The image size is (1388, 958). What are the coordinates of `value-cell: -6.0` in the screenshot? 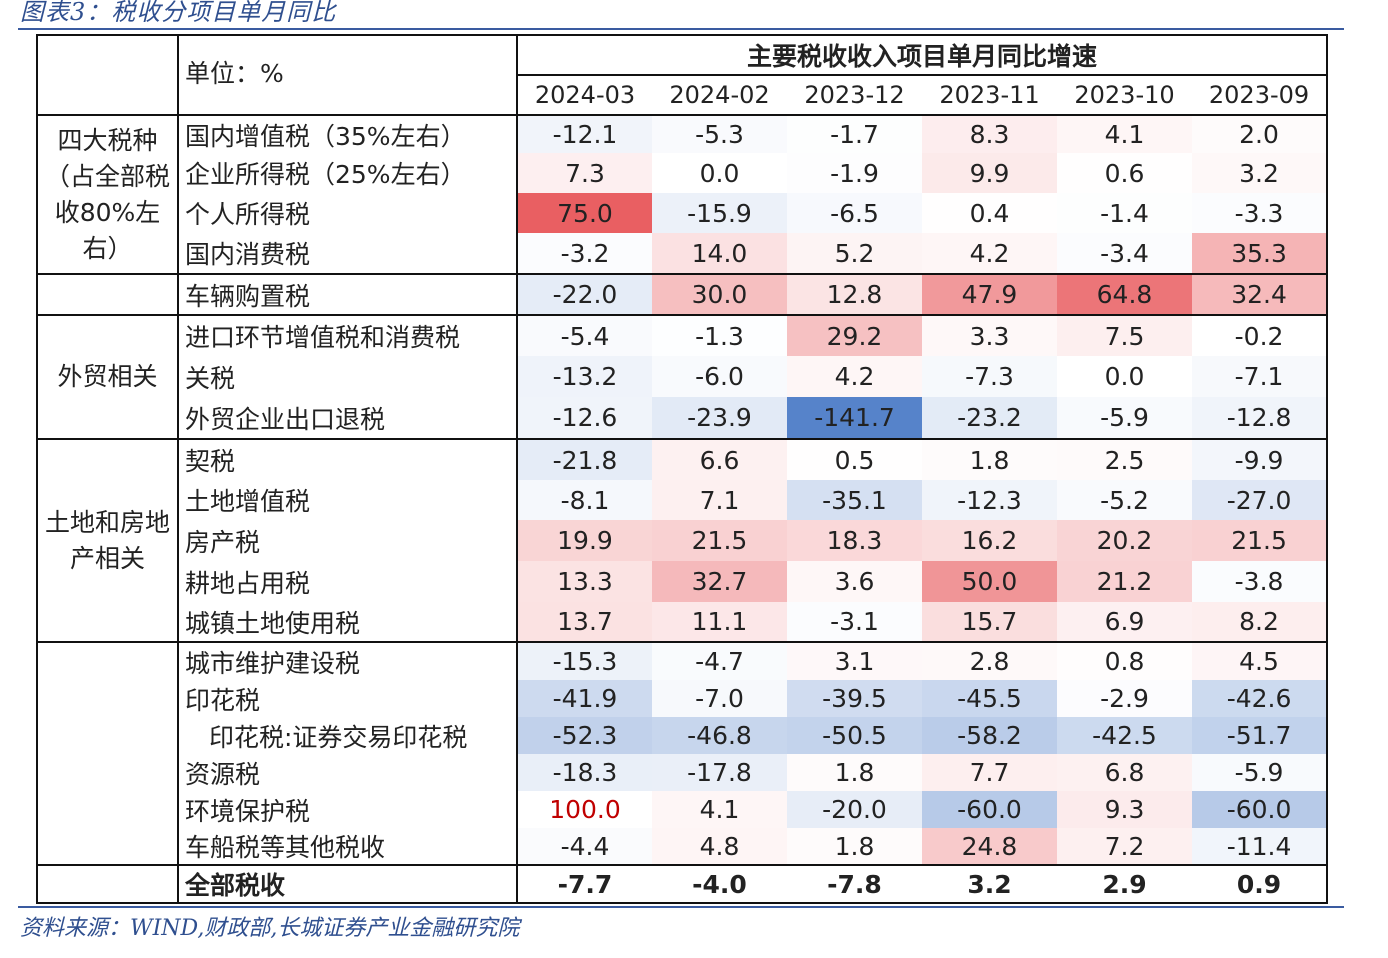 It's located at (719, 376).